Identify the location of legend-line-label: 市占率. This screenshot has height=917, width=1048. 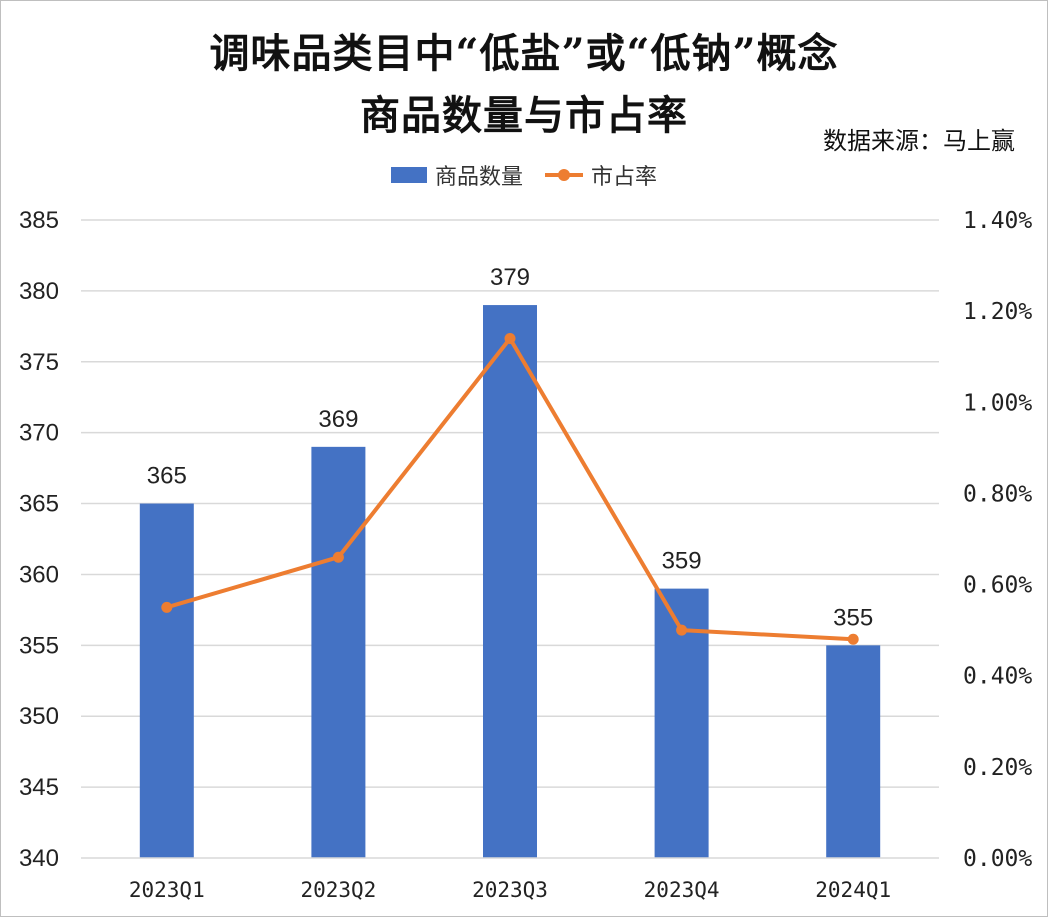
(624, 177).